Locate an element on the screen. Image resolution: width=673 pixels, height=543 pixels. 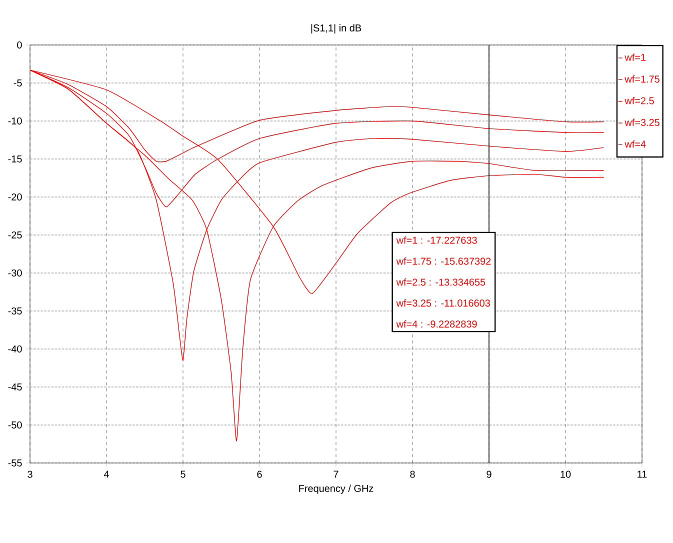
x-tick-label: 3 is located at coordinates (30, 474).